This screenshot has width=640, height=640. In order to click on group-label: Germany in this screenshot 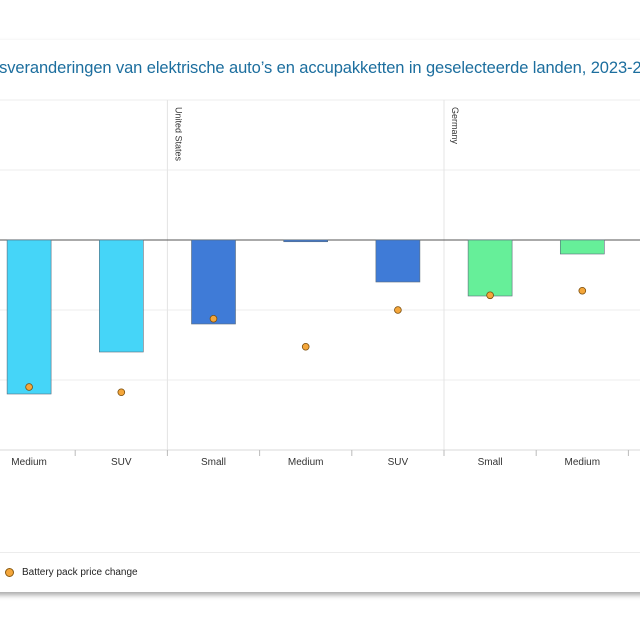, I will do `click(455, 126)`.